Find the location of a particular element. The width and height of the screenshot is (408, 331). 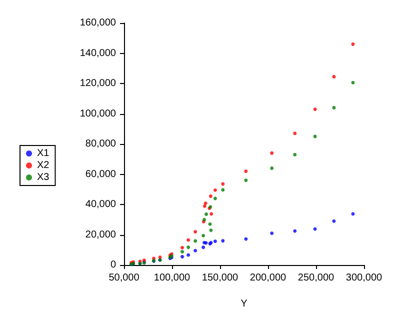

x-tick-label: 50,000 is located at coordinates (124, 278).